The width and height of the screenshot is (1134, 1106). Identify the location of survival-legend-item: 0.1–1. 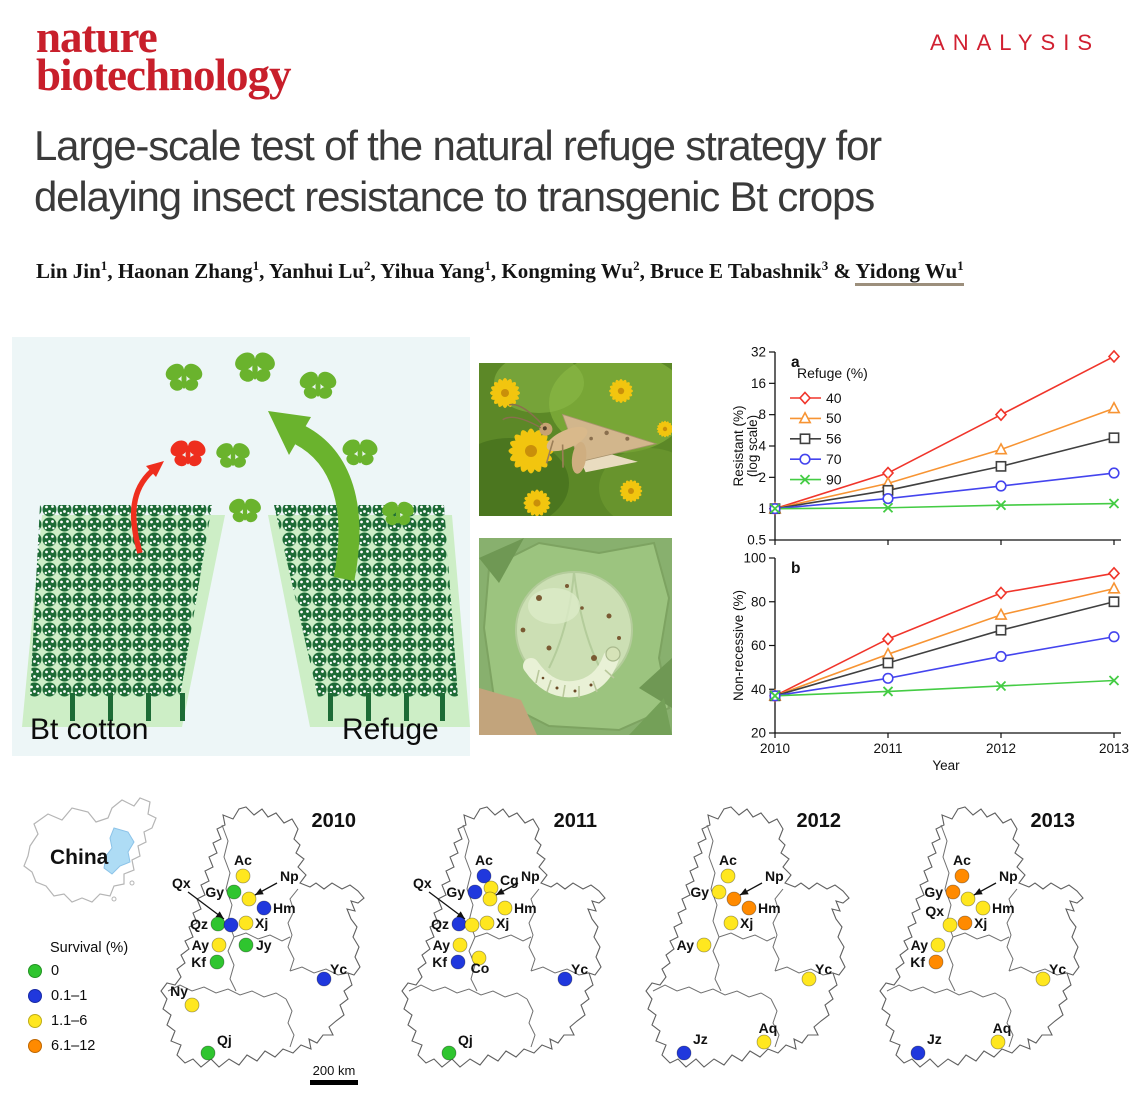
(78, 996).